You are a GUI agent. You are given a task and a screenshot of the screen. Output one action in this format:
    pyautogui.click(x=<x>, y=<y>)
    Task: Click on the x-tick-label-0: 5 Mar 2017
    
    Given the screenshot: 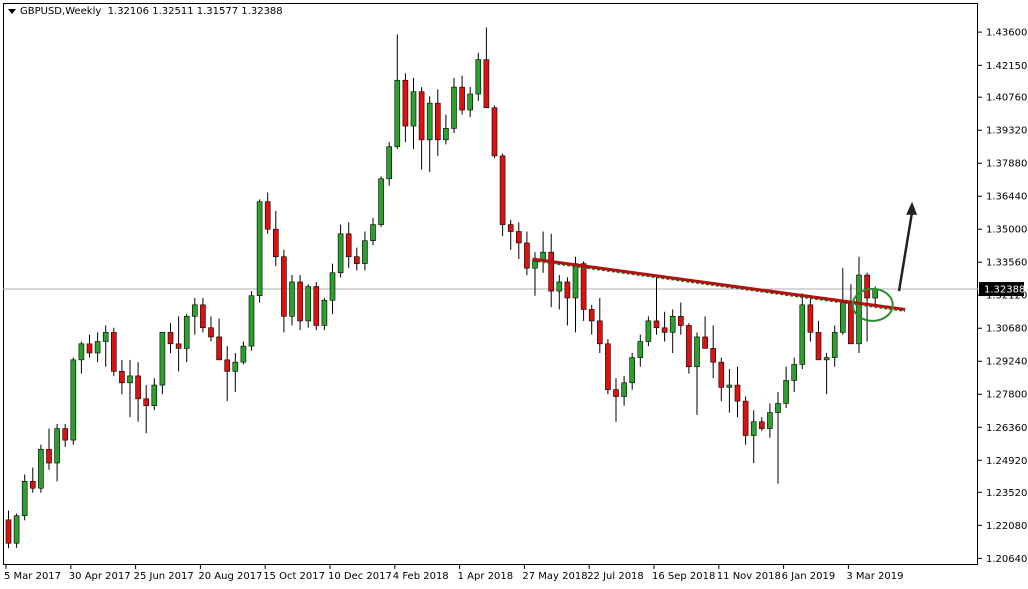 What is the action you would take?
    pyautogui.click(x=32, y=576)
    